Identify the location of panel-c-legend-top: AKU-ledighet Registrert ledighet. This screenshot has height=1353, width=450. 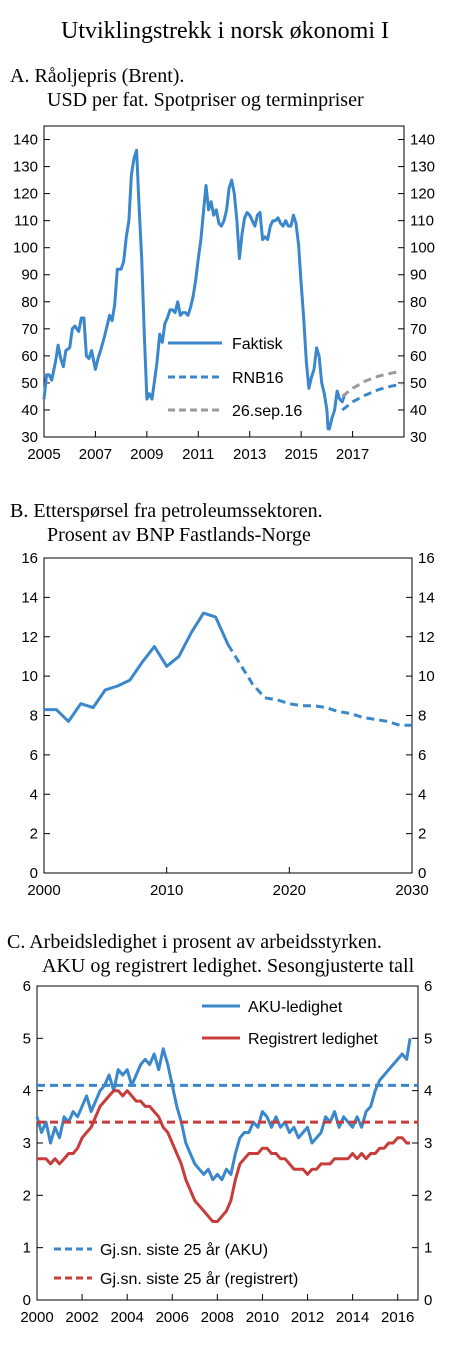
(290, 1023).